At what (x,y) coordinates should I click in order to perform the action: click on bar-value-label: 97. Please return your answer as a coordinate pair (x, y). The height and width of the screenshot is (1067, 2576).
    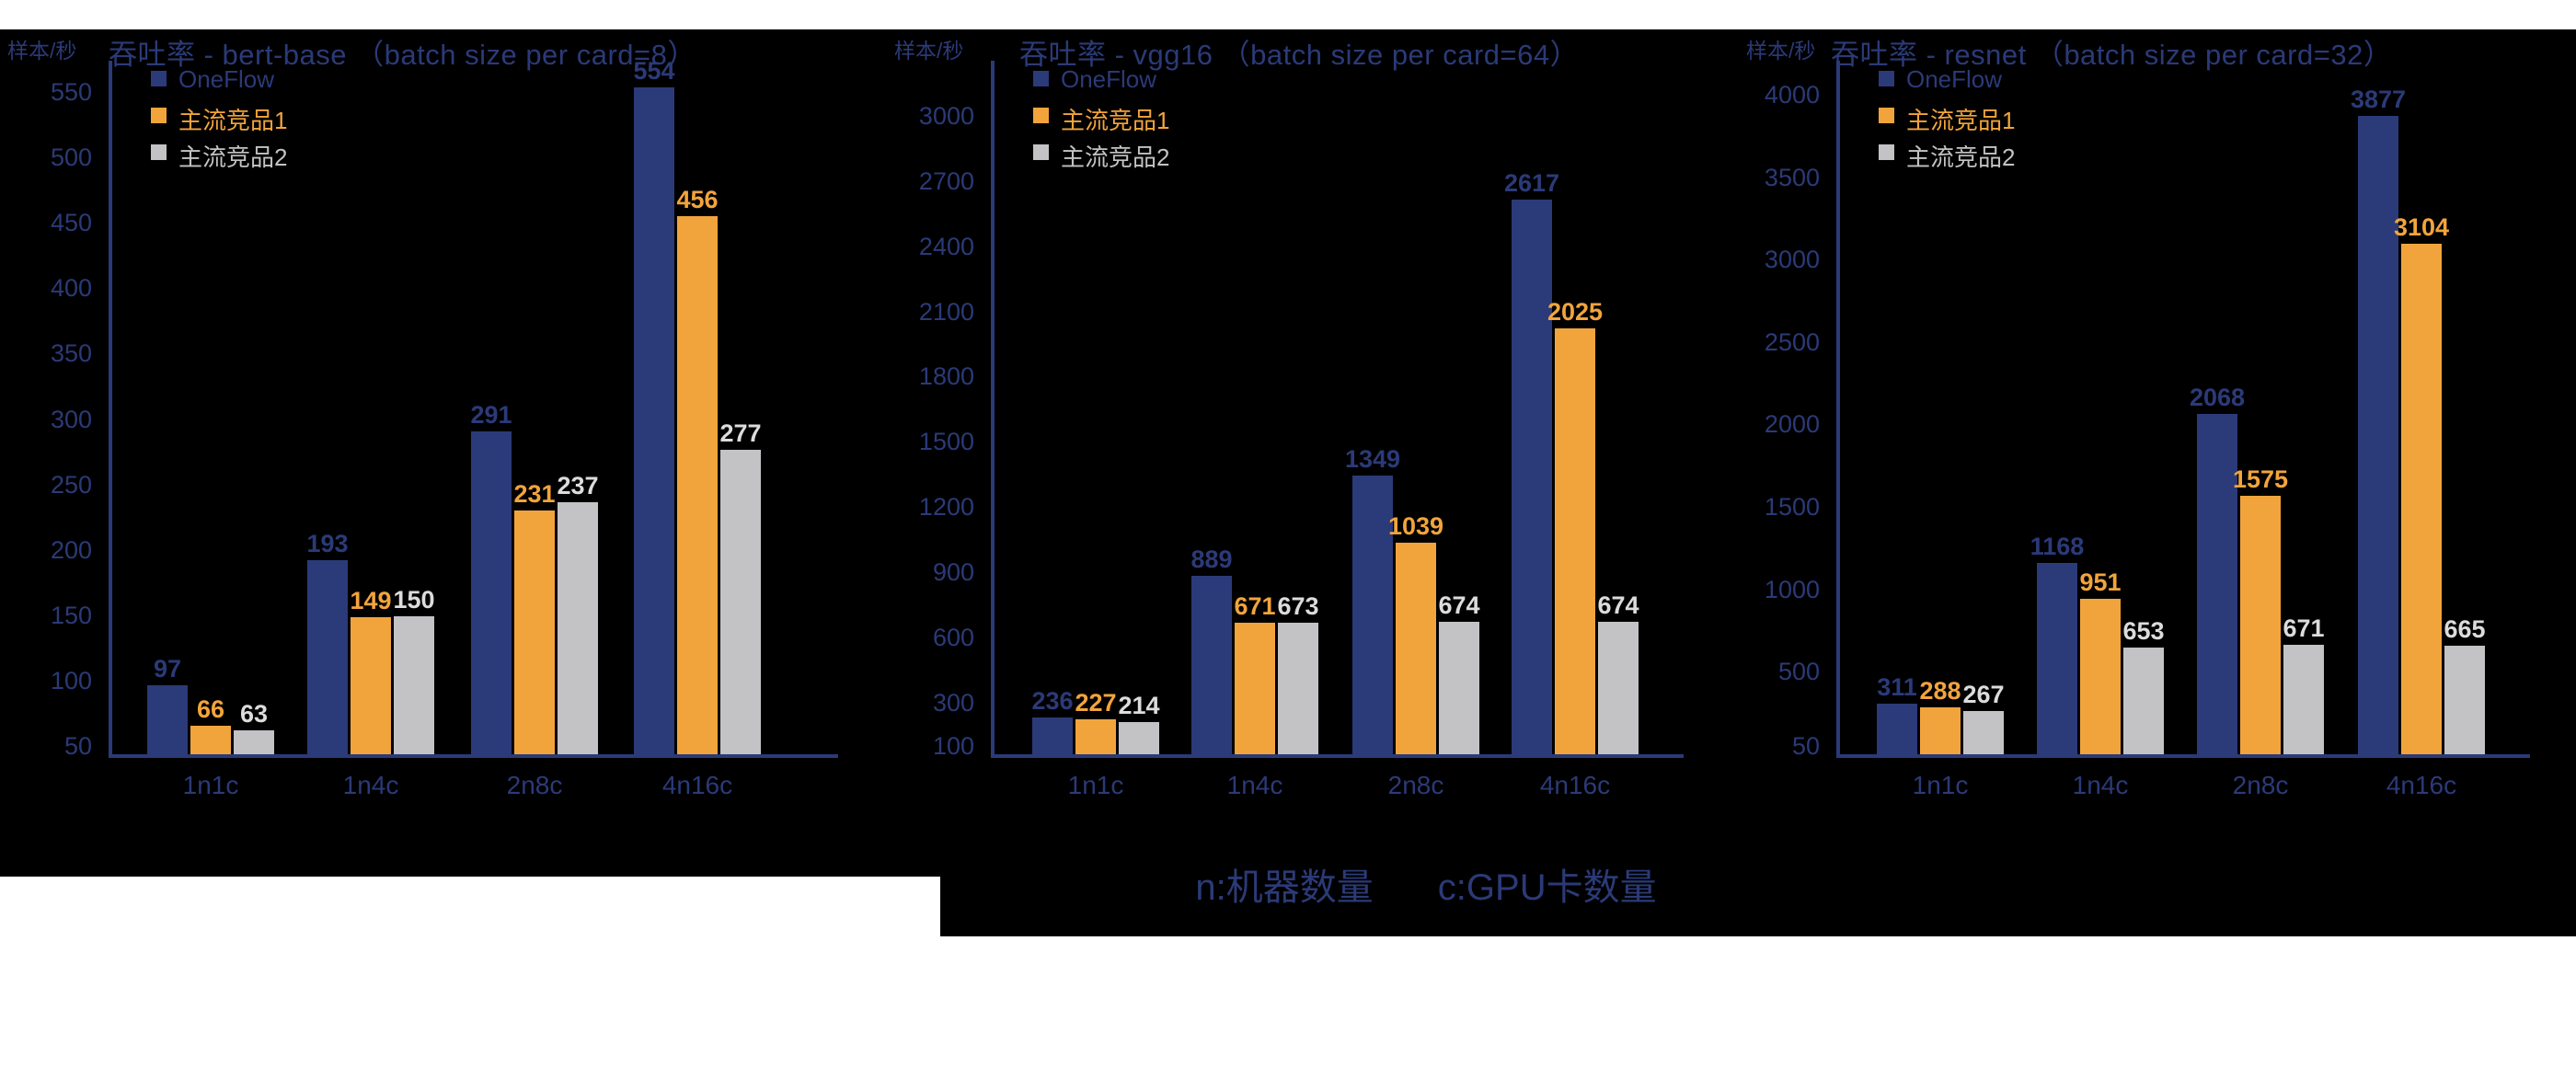
    Looking at the image, I should click on (167, 669).